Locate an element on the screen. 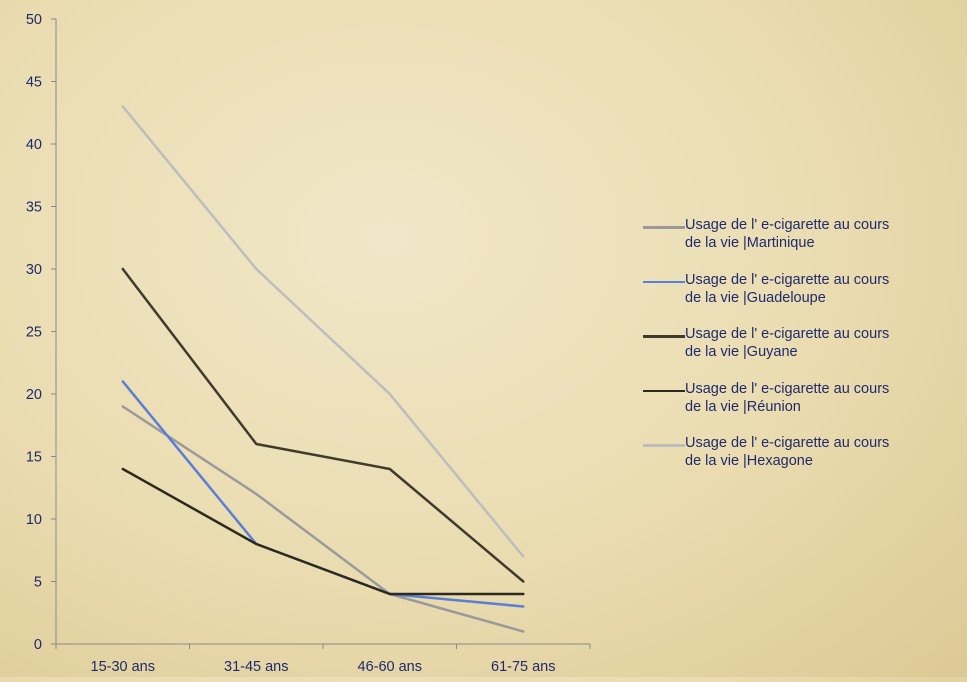 The height and width of the screenshot is (682, 967). y-tick-label: 20 is located at coordinates (34, 395).